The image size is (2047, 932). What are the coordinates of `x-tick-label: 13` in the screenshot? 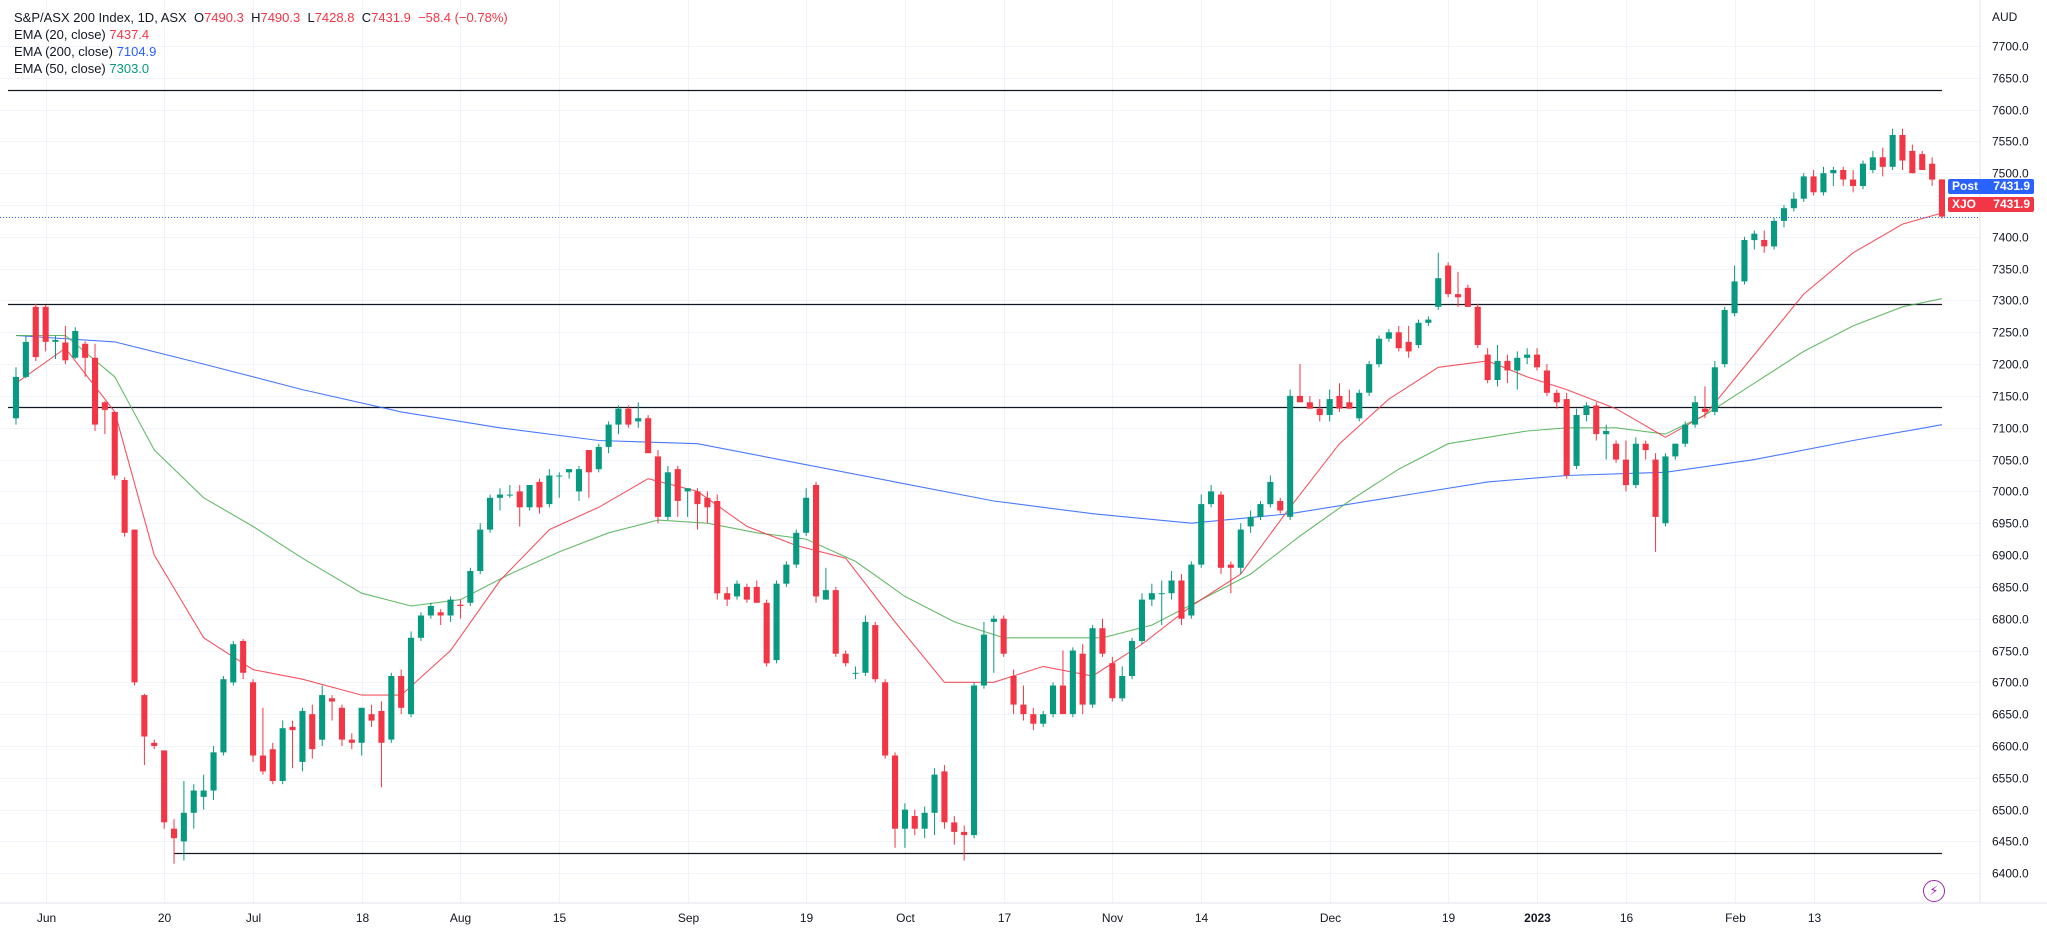 It's located at (1815, 918).